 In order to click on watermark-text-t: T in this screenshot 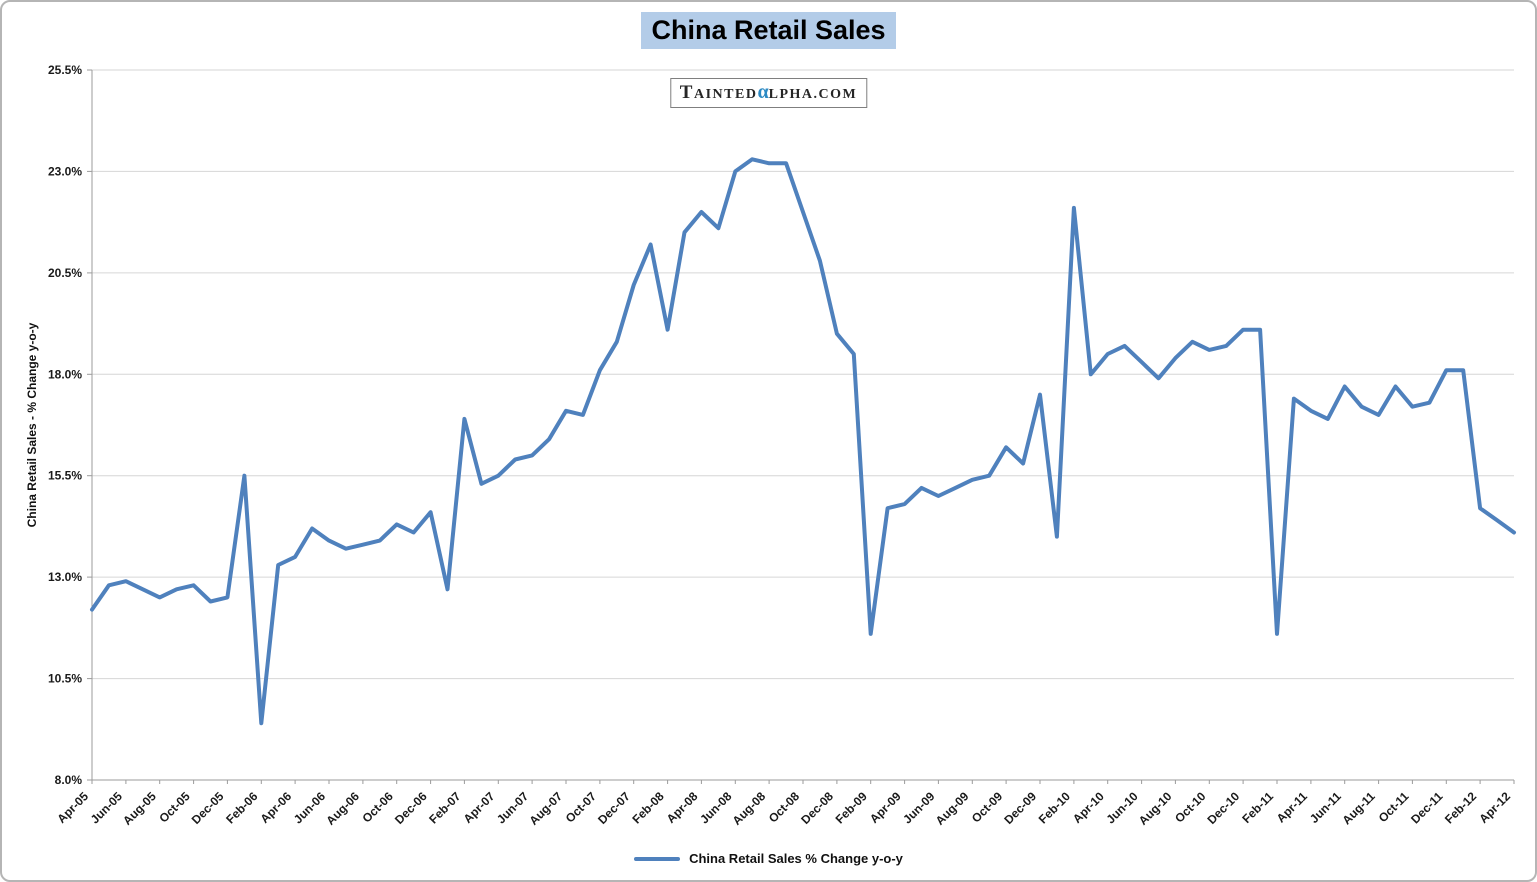, I will do `click(686, 92)`.